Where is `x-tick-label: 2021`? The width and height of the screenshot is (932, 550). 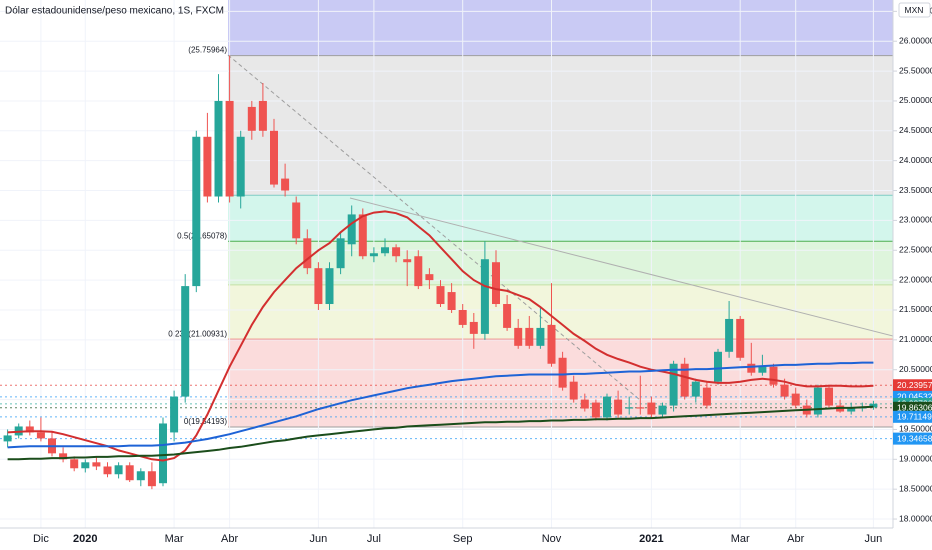
x-tick-label: 2021 is located at coordinates (651, 539).